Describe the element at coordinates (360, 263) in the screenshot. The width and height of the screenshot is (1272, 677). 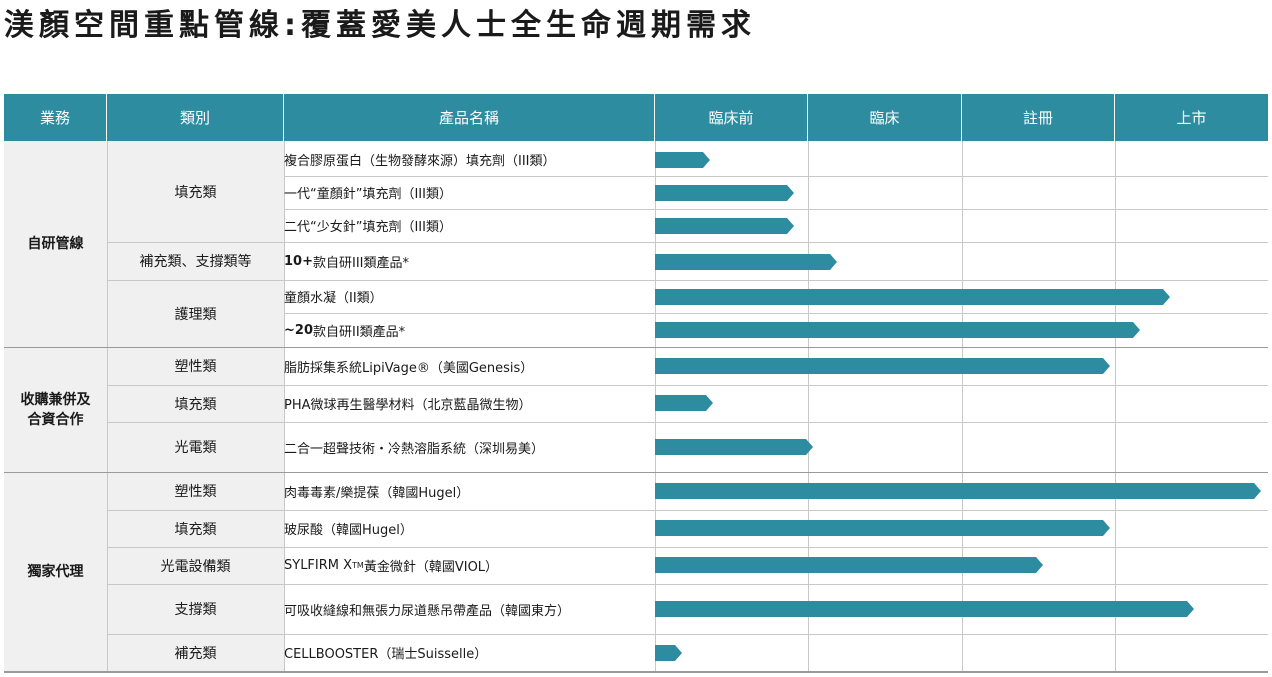
I see `product-name-rest: 款自研III類產品*` at that location.